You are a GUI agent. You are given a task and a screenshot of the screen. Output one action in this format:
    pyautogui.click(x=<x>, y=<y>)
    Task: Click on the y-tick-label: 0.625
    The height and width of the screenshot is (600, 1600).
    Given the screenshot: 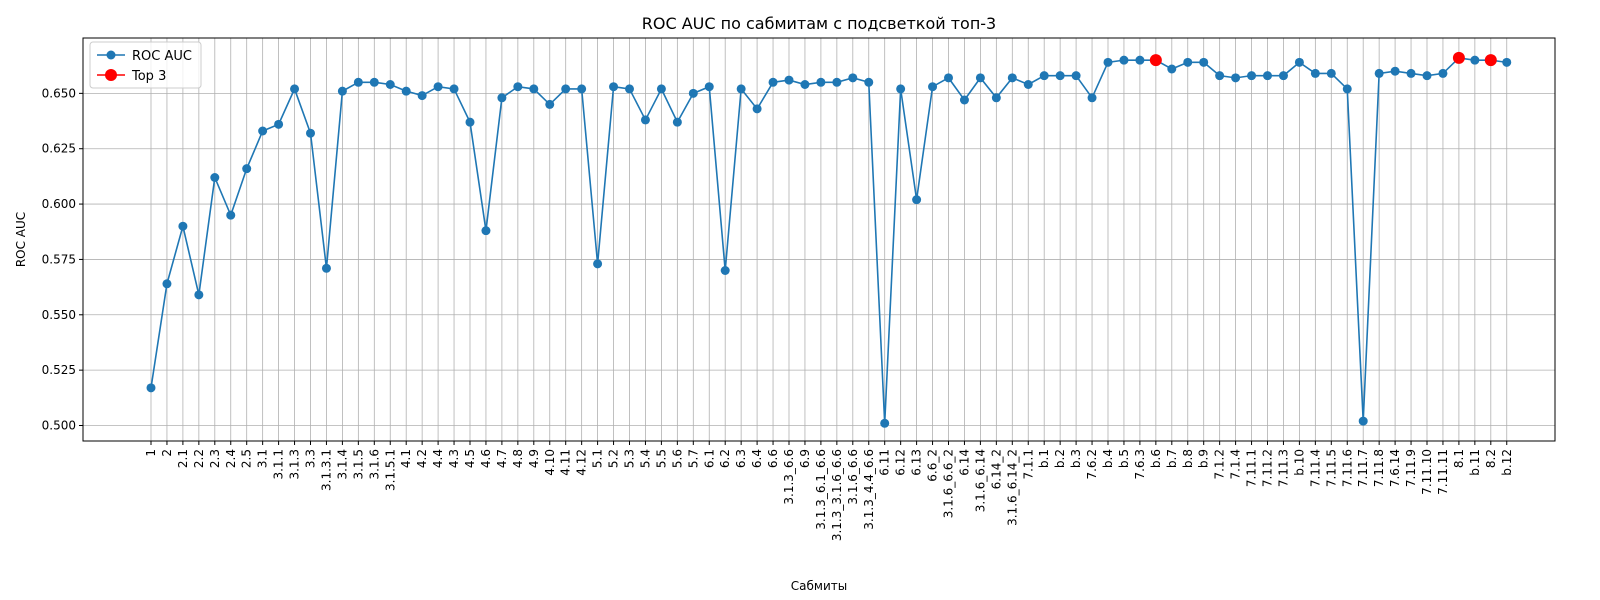 What is the action you would take?
    pyautogui.click(x=59, y=149)
    